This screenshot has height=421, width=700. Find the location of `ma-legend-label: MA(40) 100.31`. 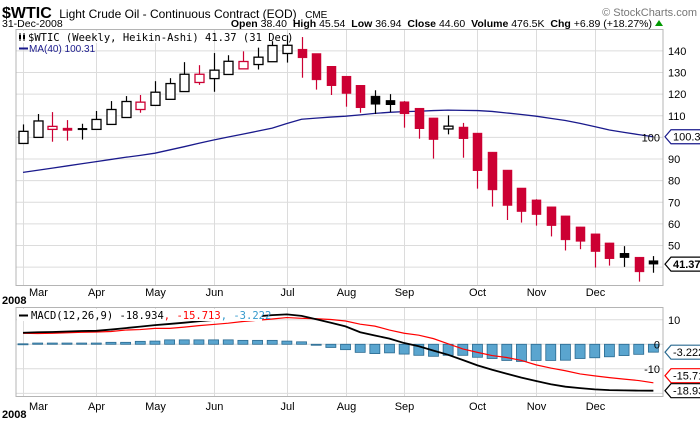

ma-legend-label: MA(40) 100.31 is located at coordinates (62, 49).